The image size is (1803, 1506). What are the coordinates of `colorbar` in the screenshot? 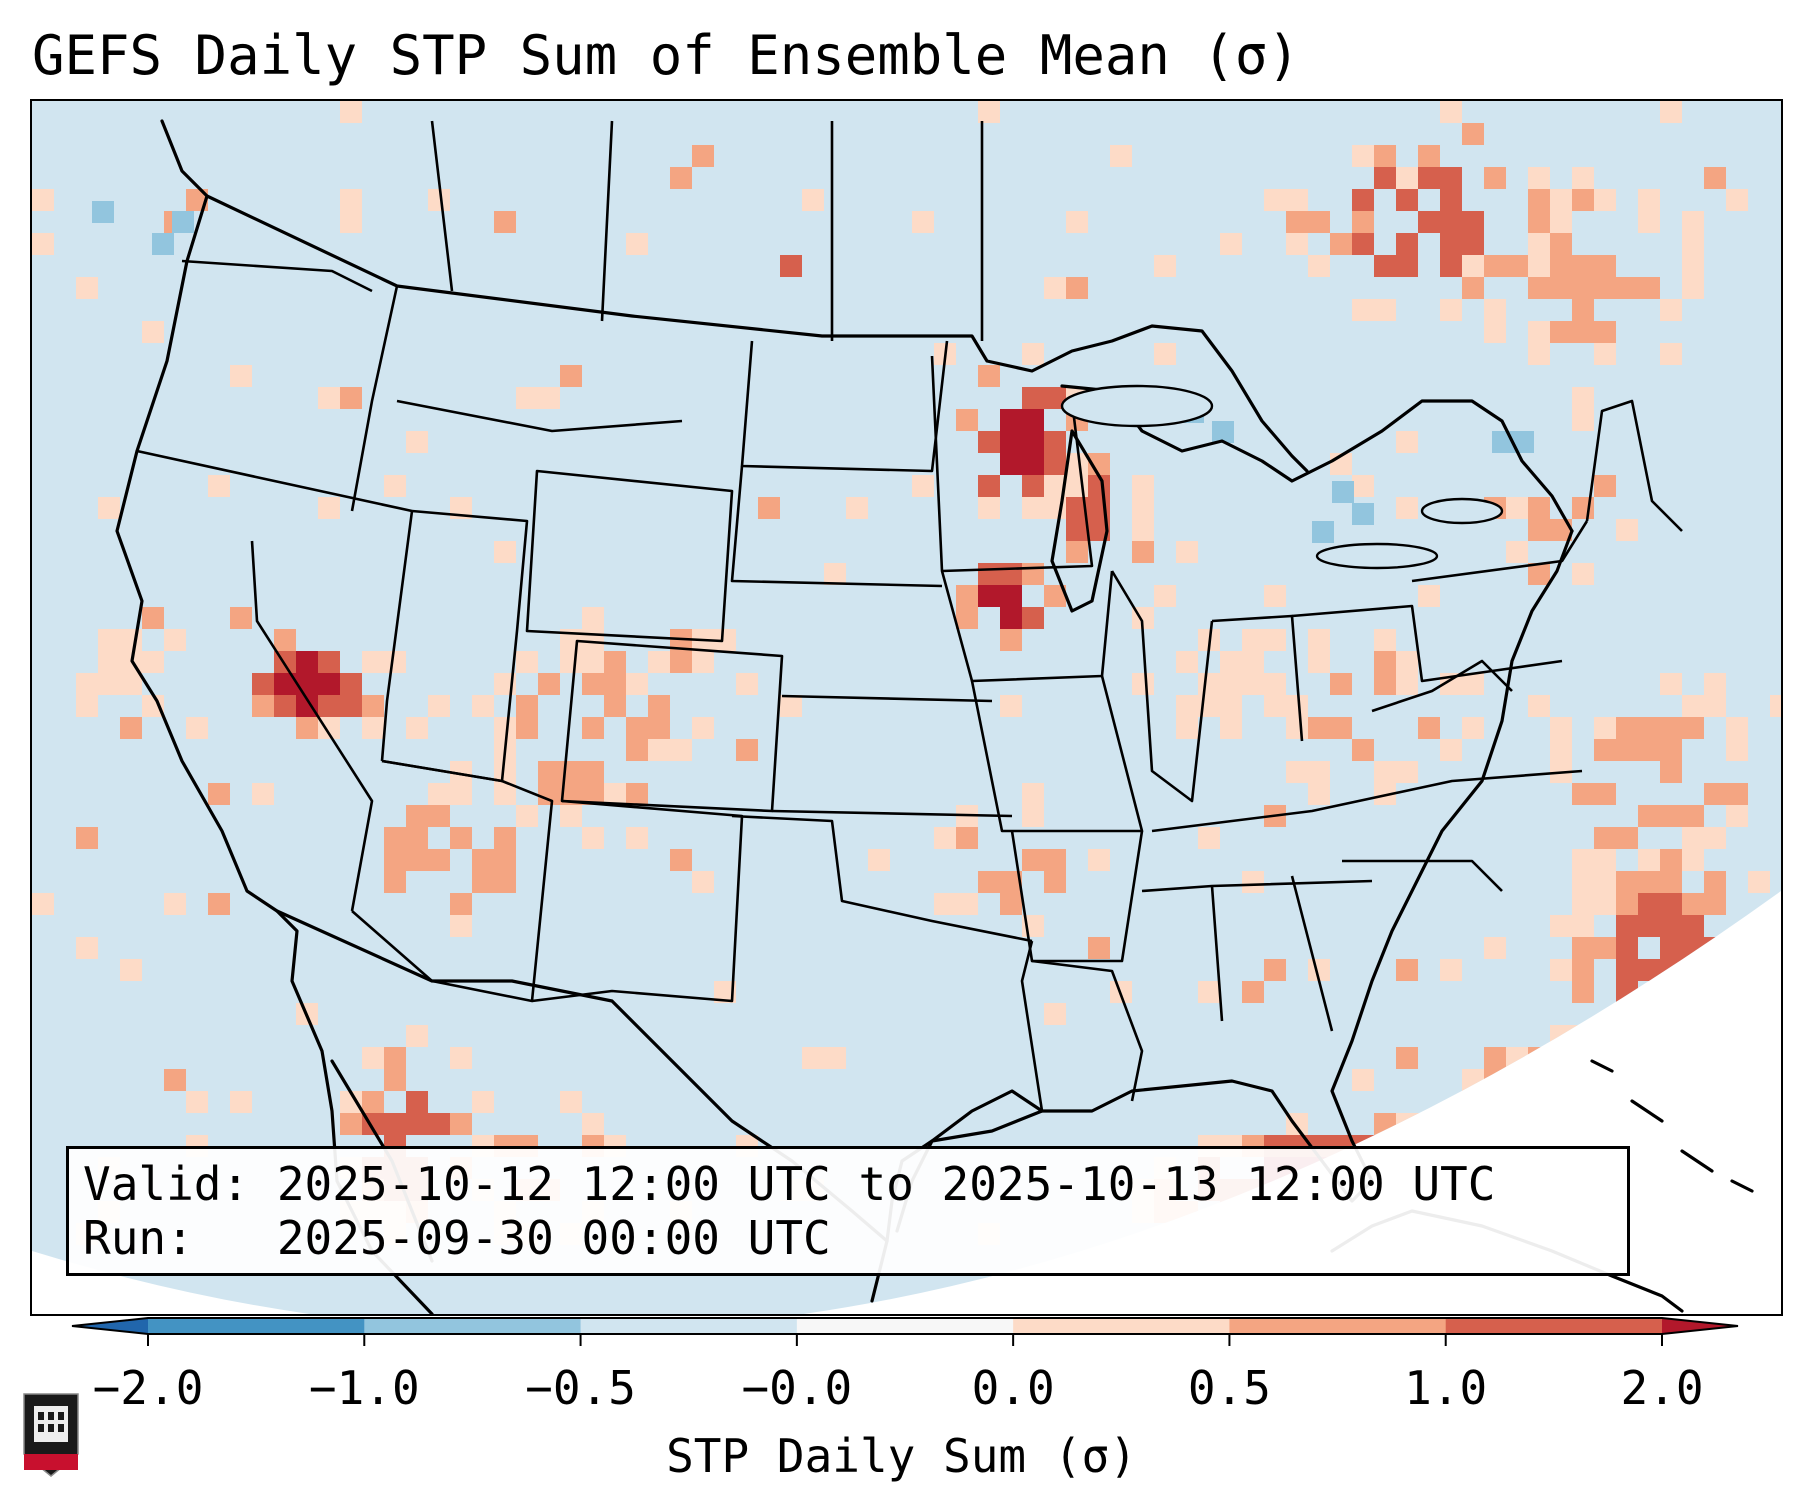 It's located at (905, 1331).